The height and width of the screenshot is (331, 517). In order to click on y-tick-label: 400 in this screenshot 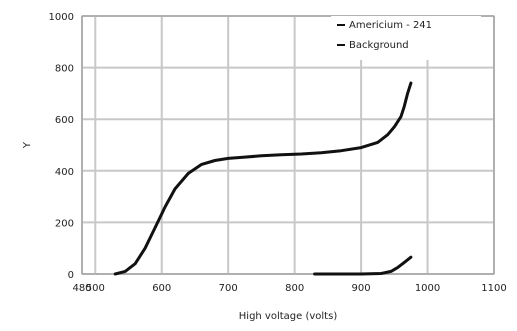, I will do `click(64, 172)`.